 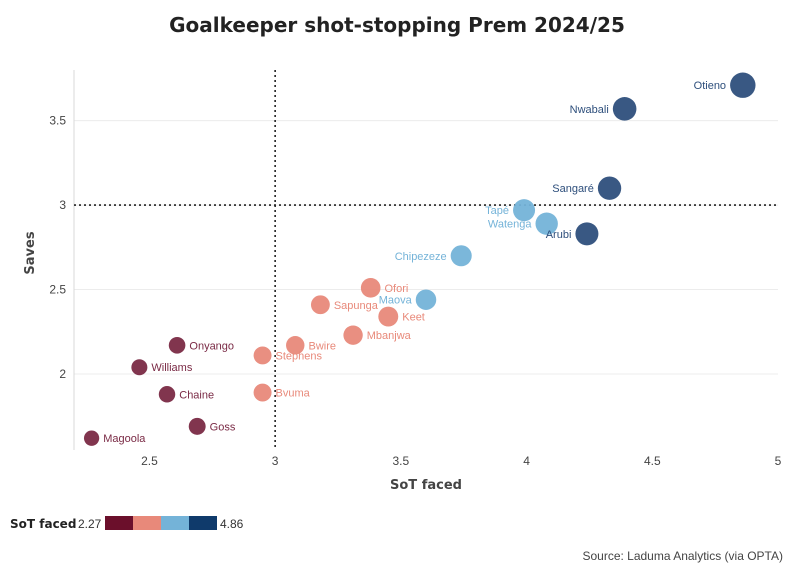 I want to click on x-tick-label: 5, so click(x=778, y=461).